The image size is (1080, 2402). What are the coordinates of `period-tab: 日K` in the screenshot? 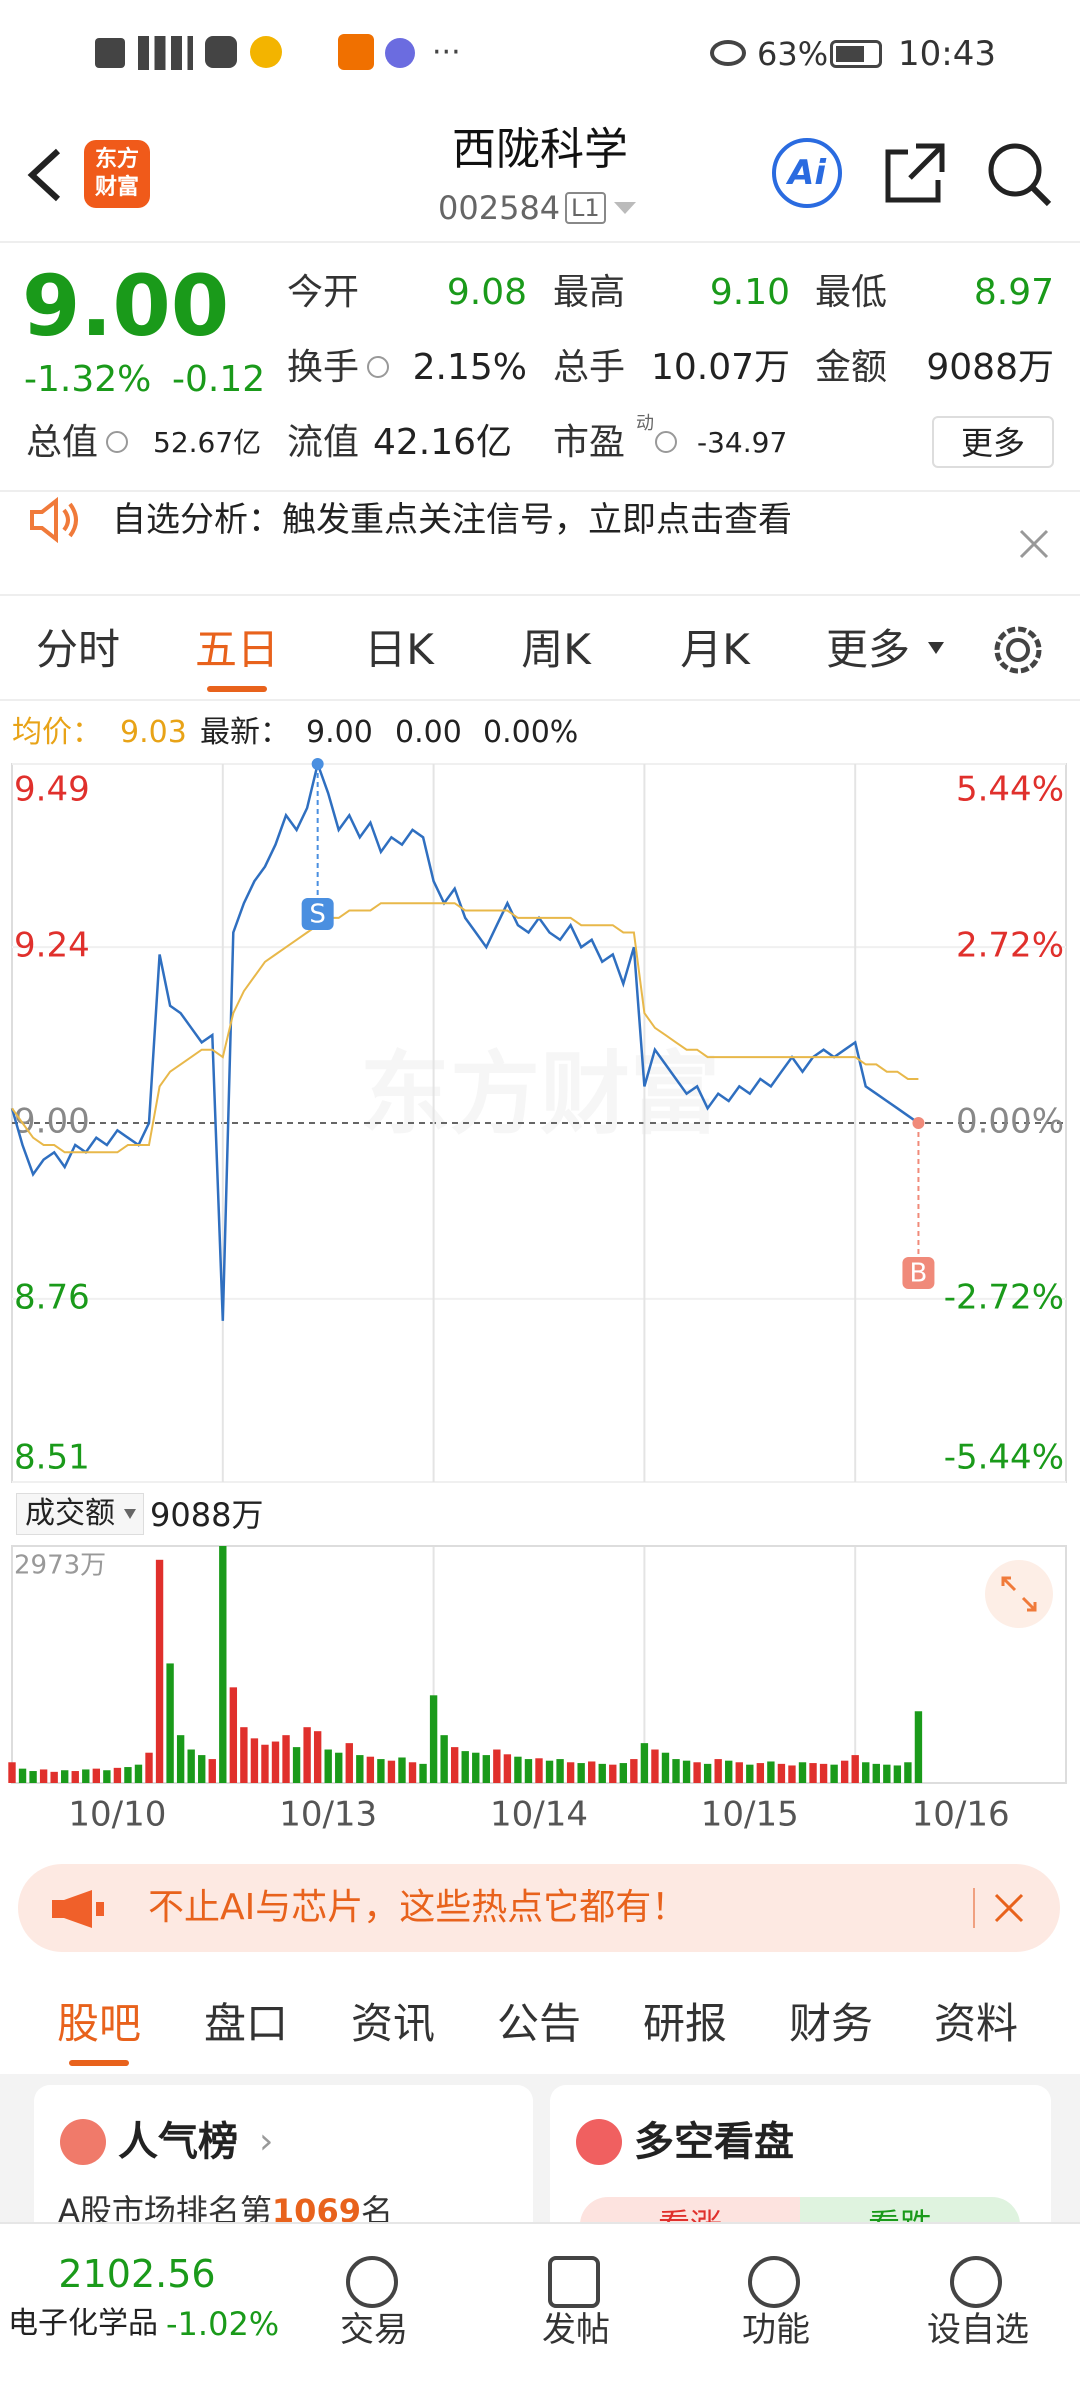 It's located at (399, 649).